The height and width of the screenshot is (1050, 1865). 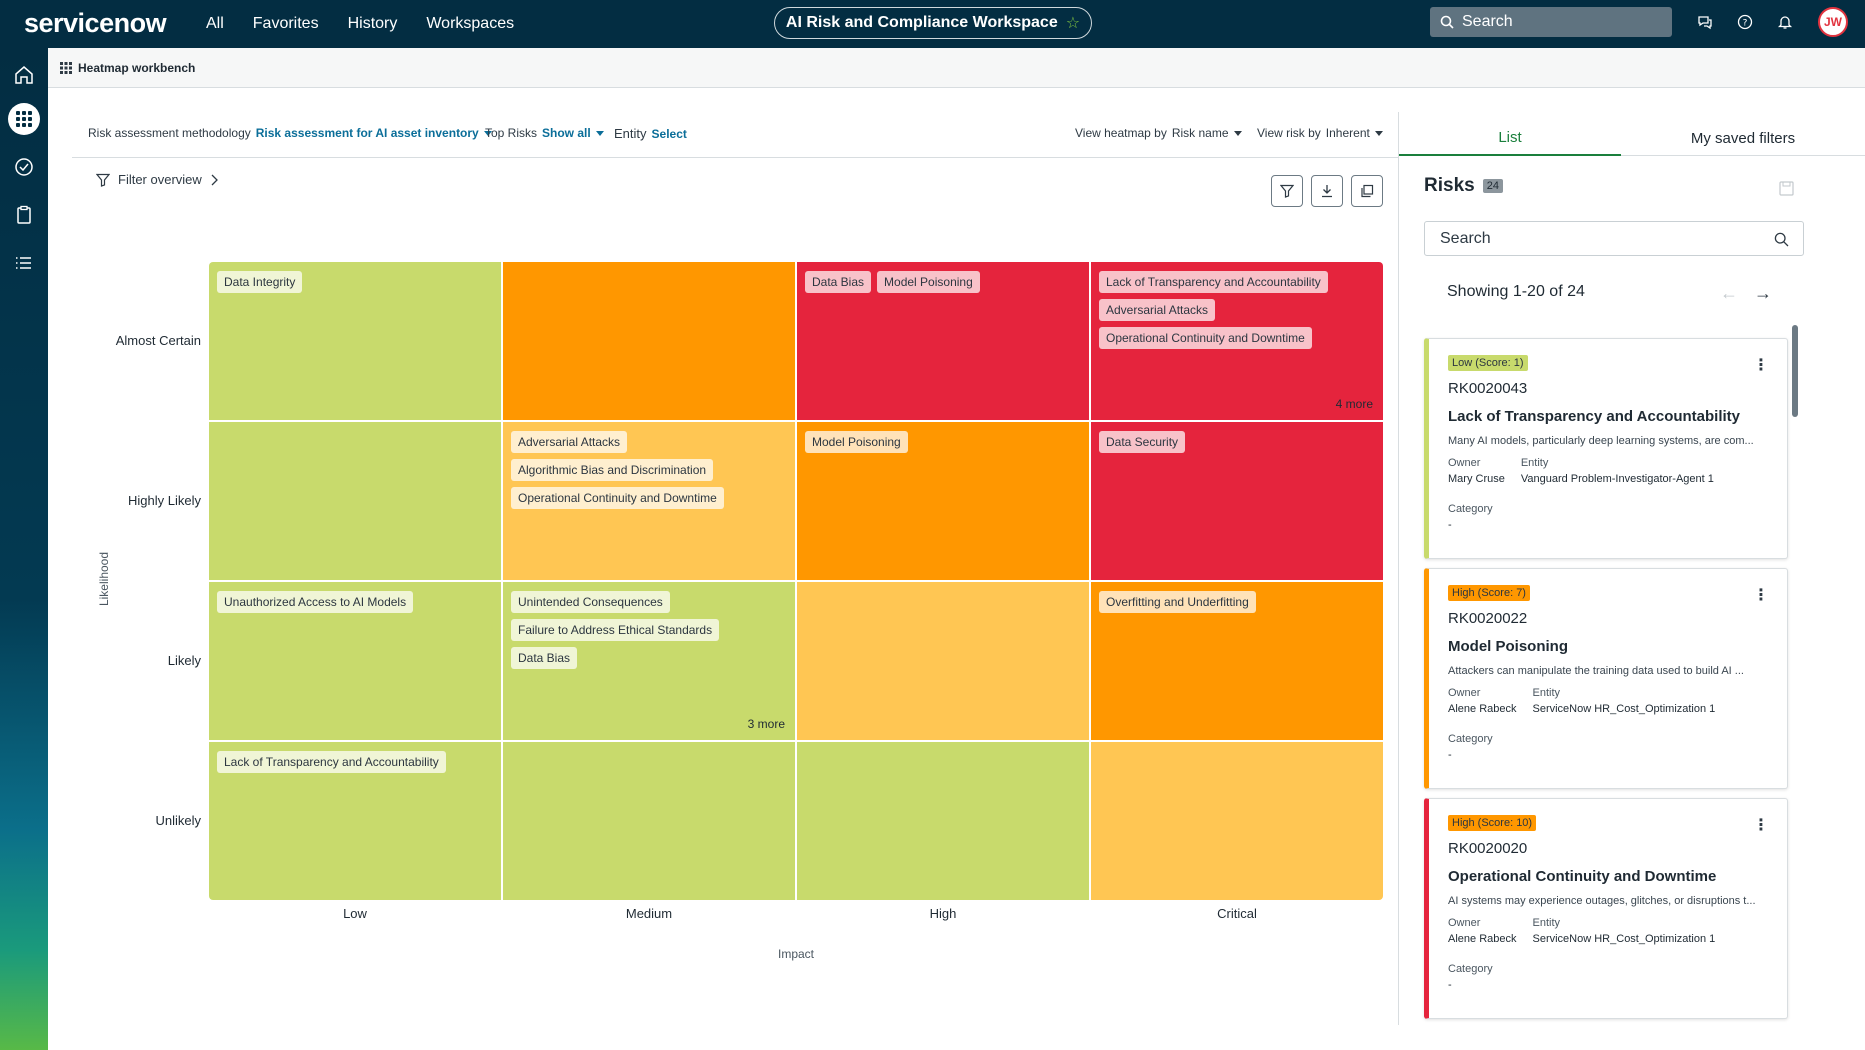 What do you see at coordinates (1470, 509) in the screenshot?
I see `category-label: Category` at bounding box center [1470, 509].